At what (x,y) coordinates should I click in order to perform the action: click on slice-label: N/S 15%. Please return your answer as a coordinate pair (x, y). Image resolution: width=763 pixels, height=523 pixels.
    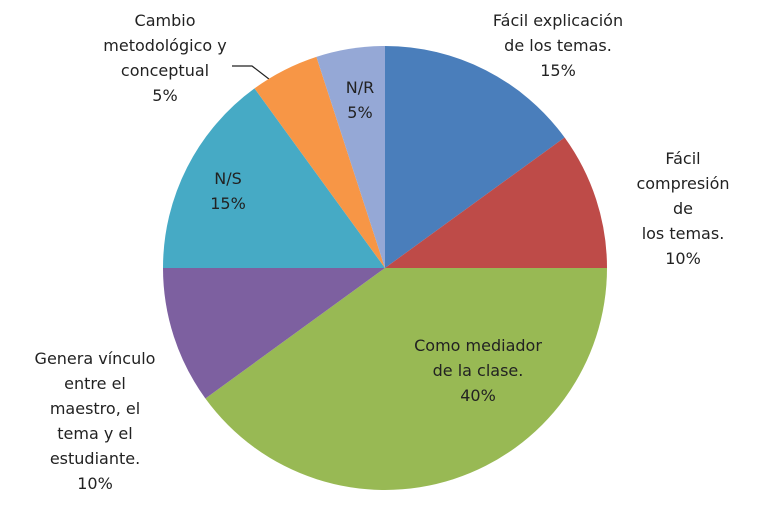
    Looking at the image, I should click on (228, 191).